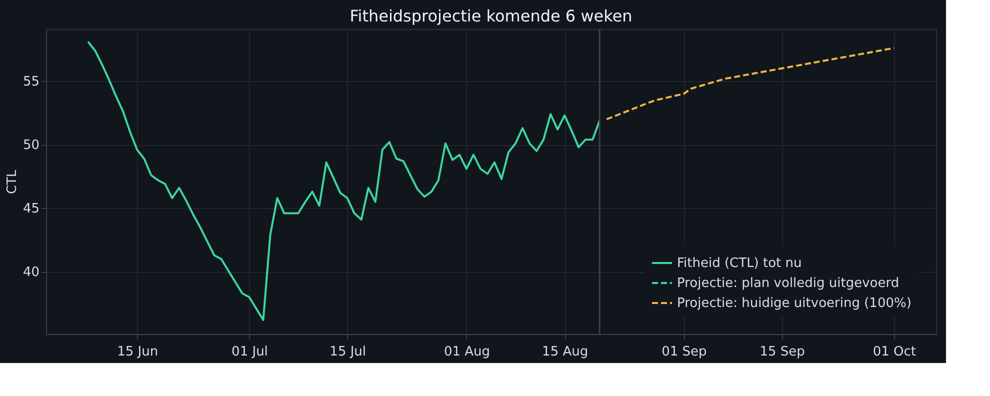  What do you see at coordinates (31, 272) in the screenshot?
I see `y-tick-label: 40` at bounding box center [31, 272].